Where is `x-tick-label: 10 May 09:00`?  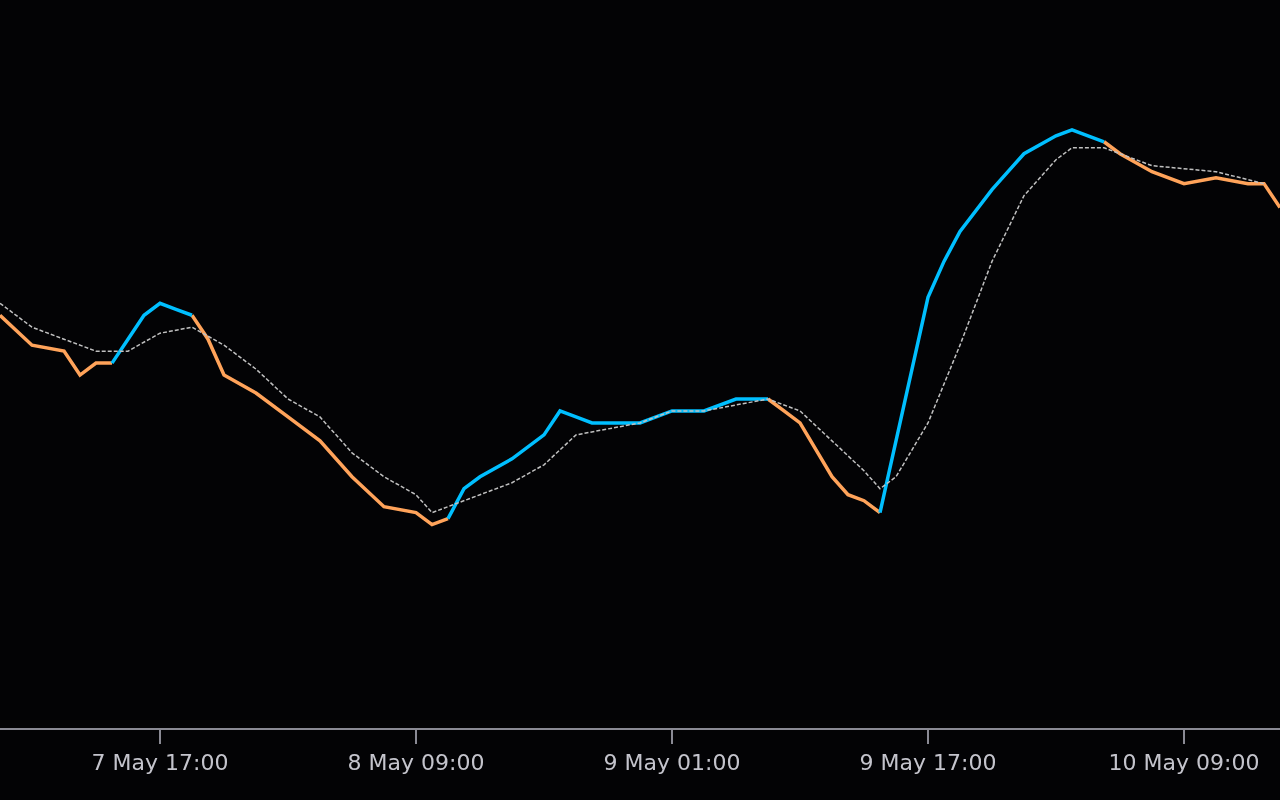
x-tick-label: 10 May 09:00 is located at coordinates (1184, 763).